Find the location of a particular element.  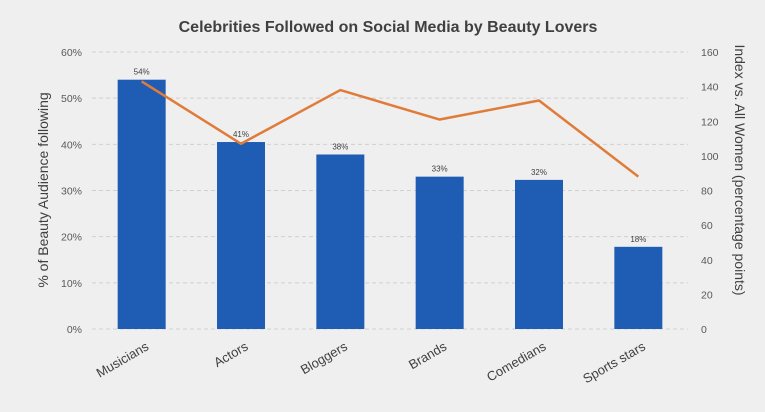

category-label: Brands is located at coordinates (428, 355).